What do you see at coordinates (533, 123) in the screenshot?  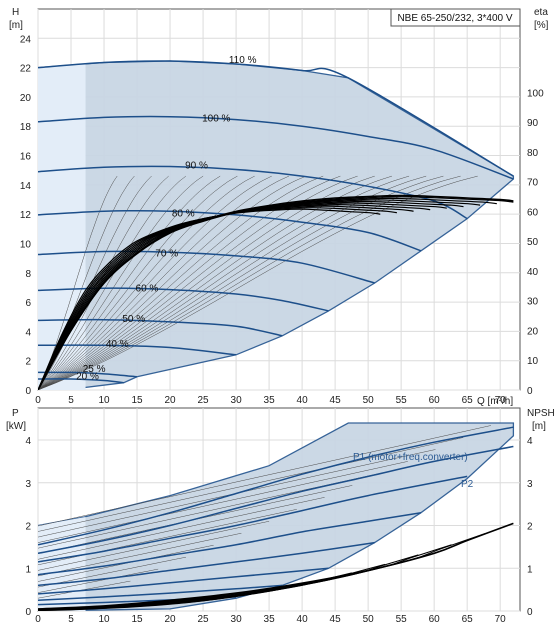 I see `eta-tick-label: 90` at bounding box center [533, 123].